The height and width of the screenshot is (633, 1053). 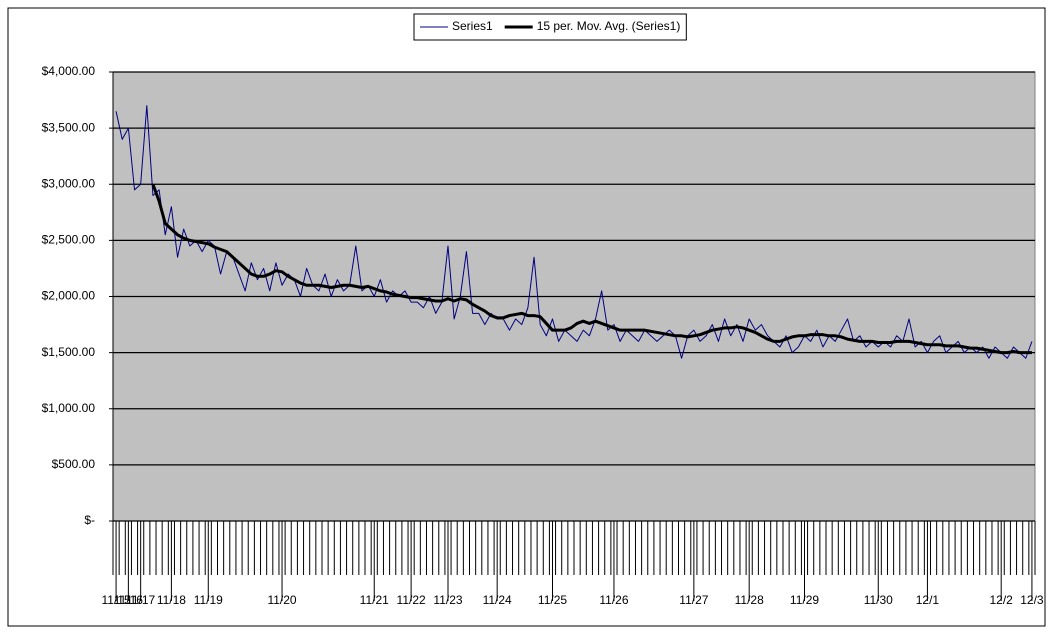 What do you see at coordinates (693, 600) in the screenshot?
I see `x-tick-label: 11/27` at bounding box center [693, 600].